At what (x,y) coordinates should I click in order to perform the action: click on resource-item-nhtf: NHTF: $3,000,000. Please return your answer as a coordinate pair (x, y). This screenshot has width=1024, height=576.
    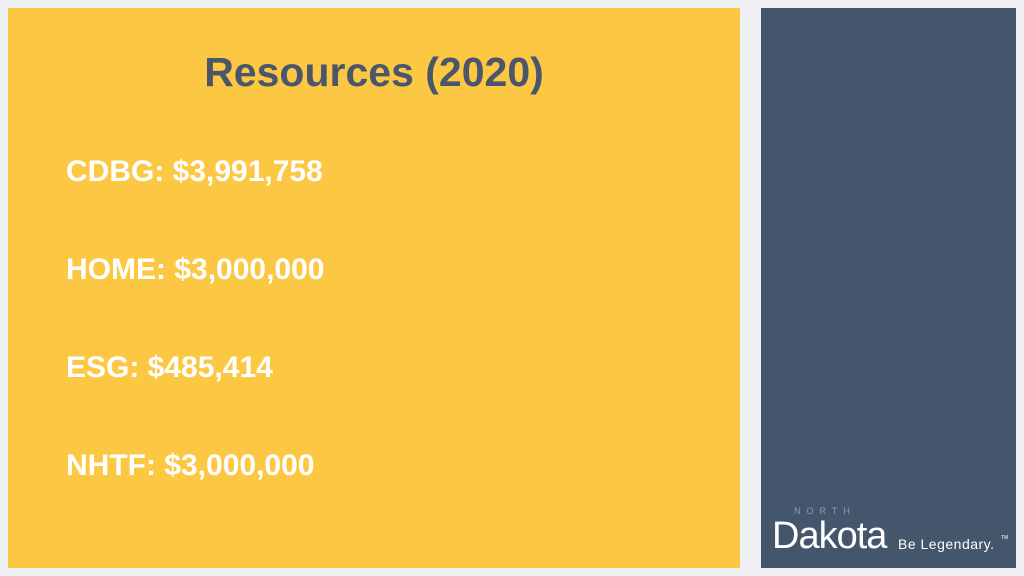
    Looking at the image, I should click on (190, 465).